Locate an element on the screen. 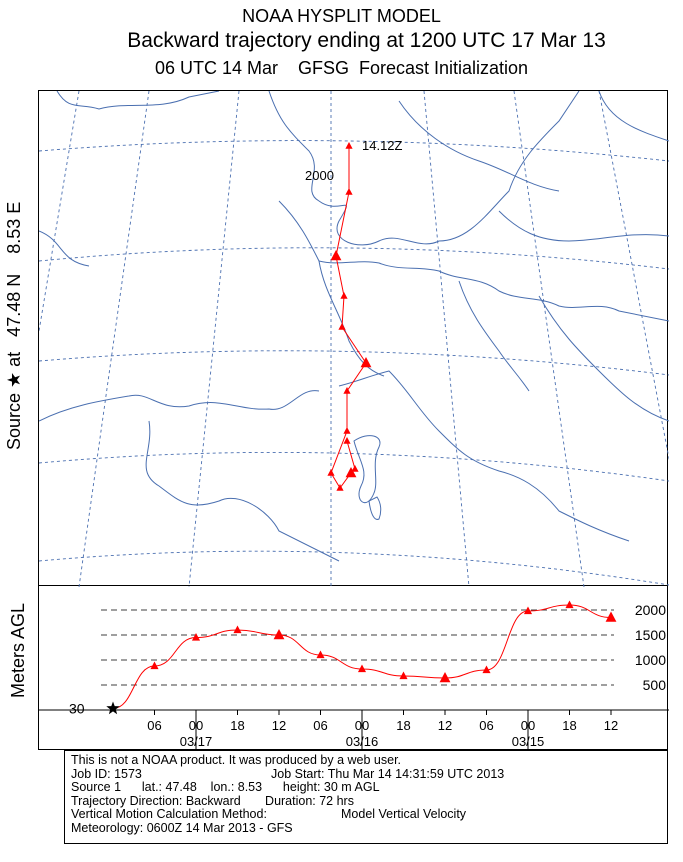 This screenshot has height=862, width=683. title-line-1: NOAA HYSPLIT MODEL is located at coordinates (341, 16).